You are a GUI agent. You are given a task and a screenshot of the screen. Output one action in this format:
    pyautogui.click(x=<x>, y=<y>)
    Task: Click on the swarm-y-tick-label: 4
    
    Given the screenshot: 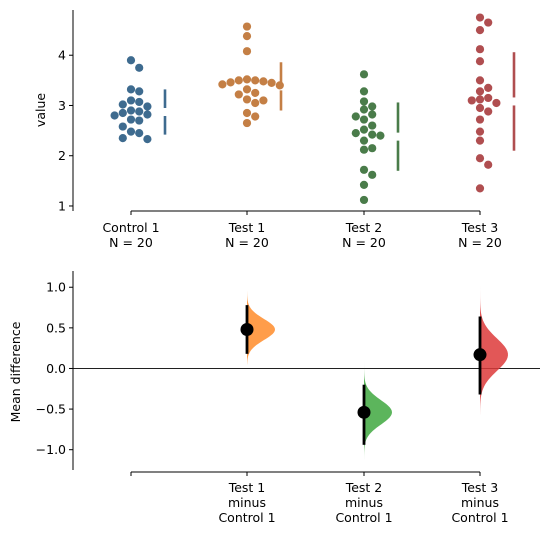 What is the action you would take?
    pyautogui.click(x=62, y=55)
    